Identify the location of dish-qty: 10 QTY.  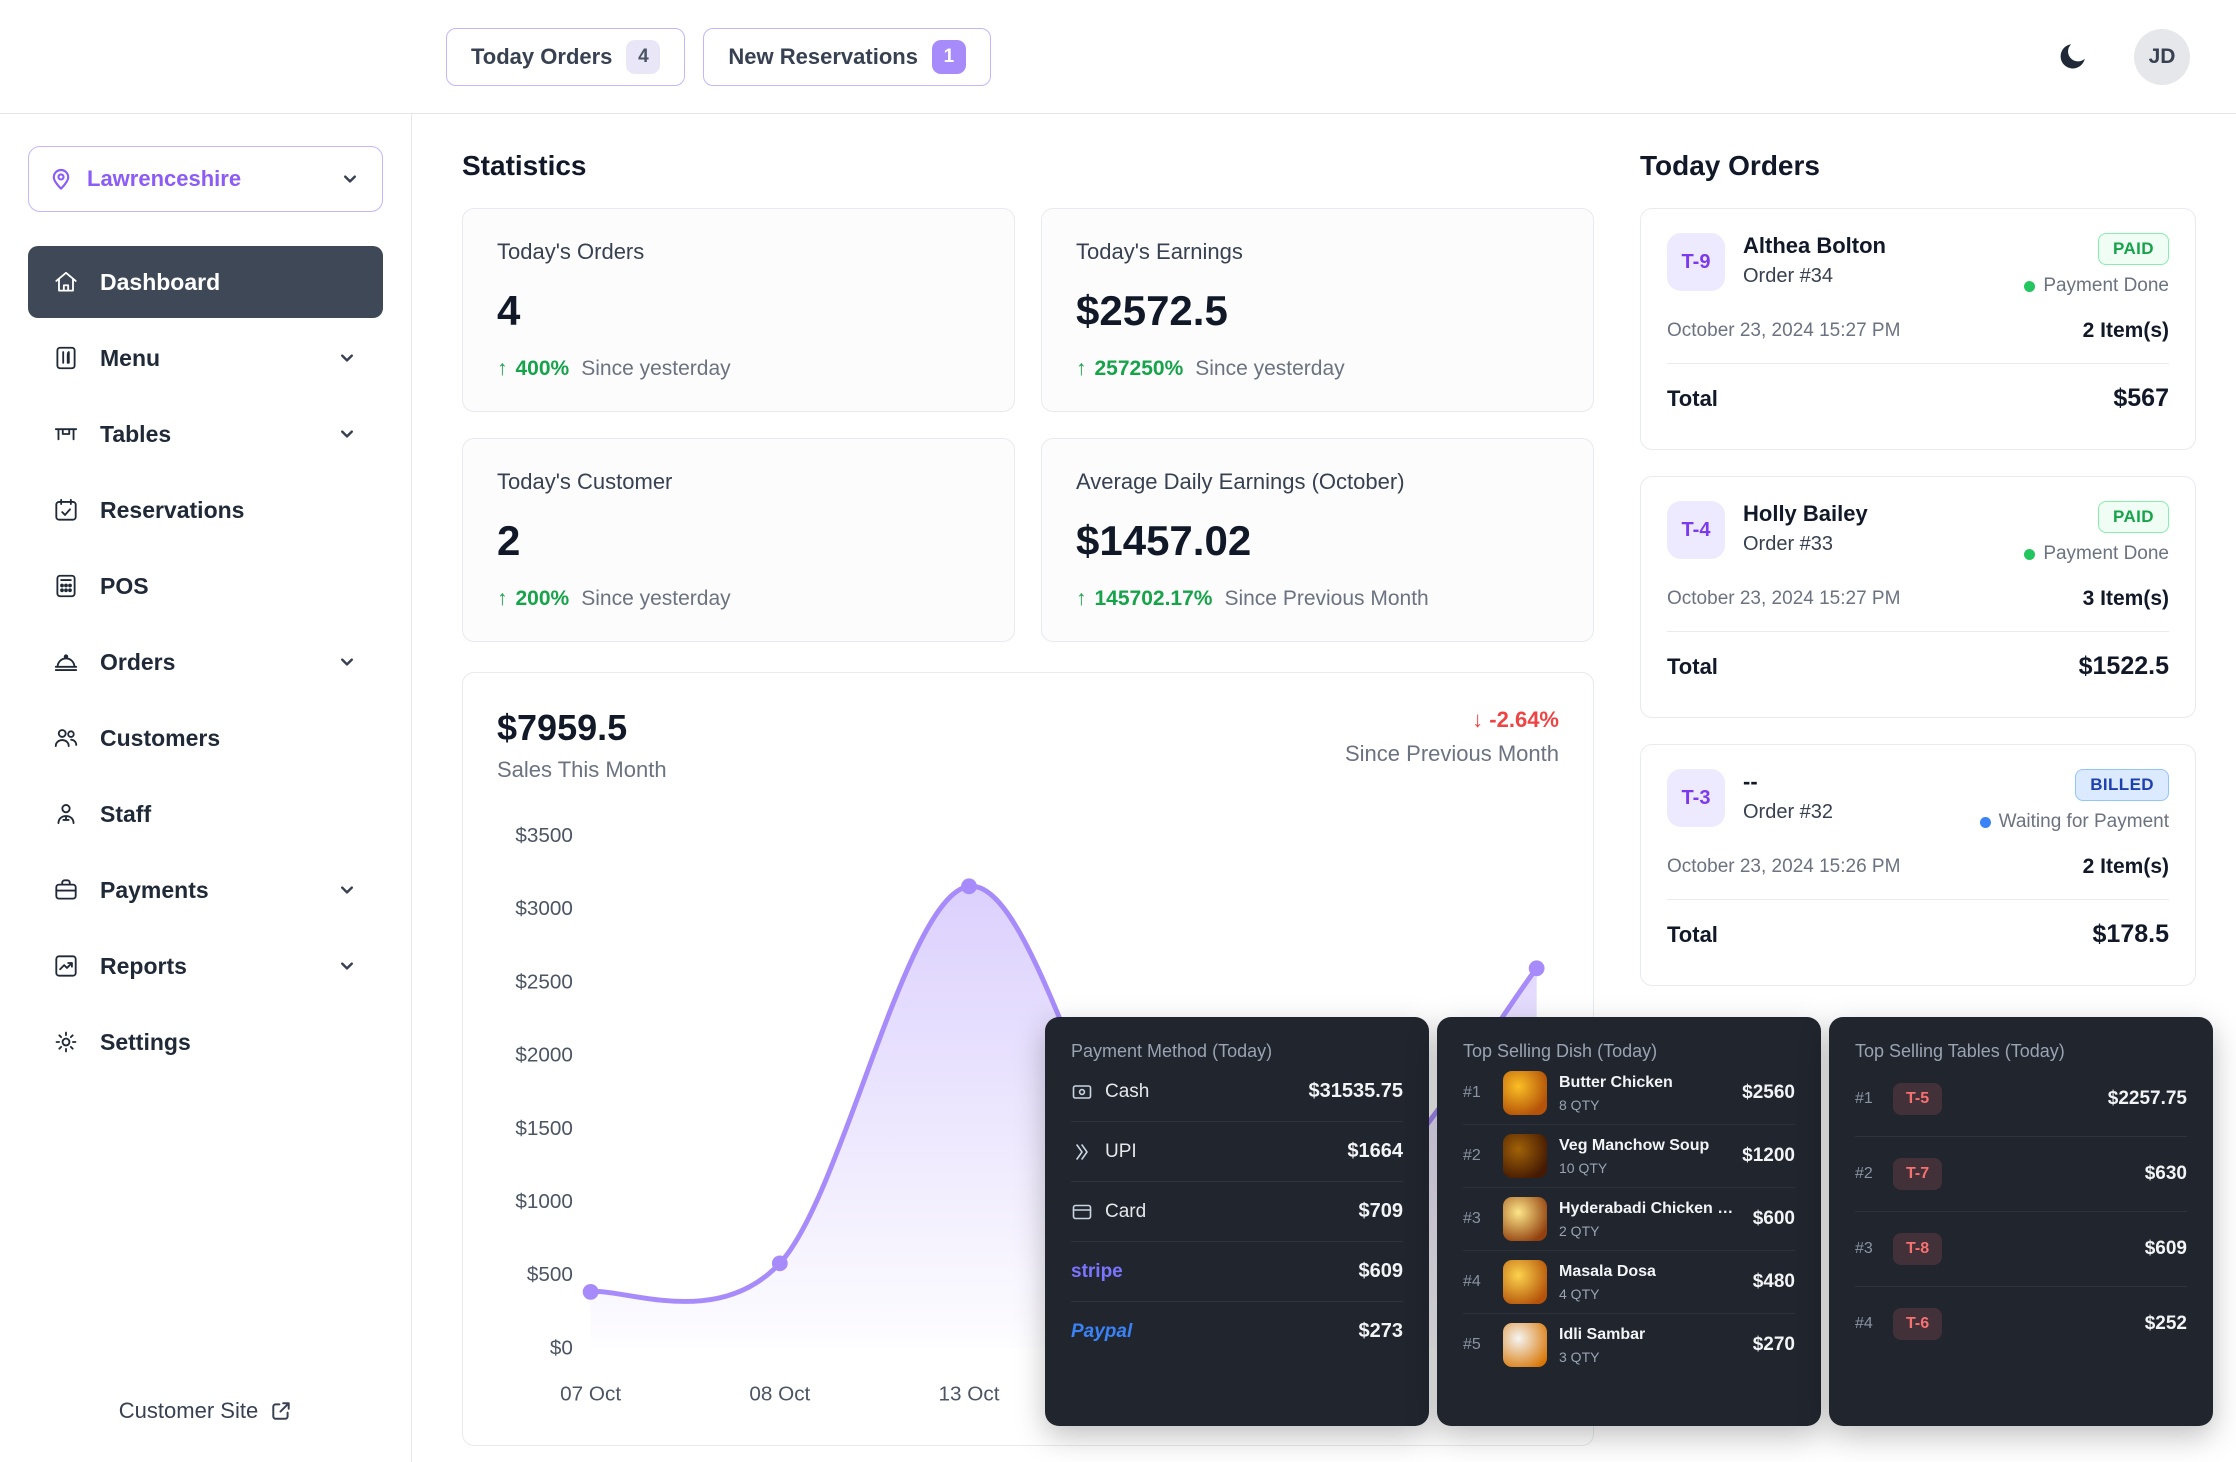
(1583, 1167).